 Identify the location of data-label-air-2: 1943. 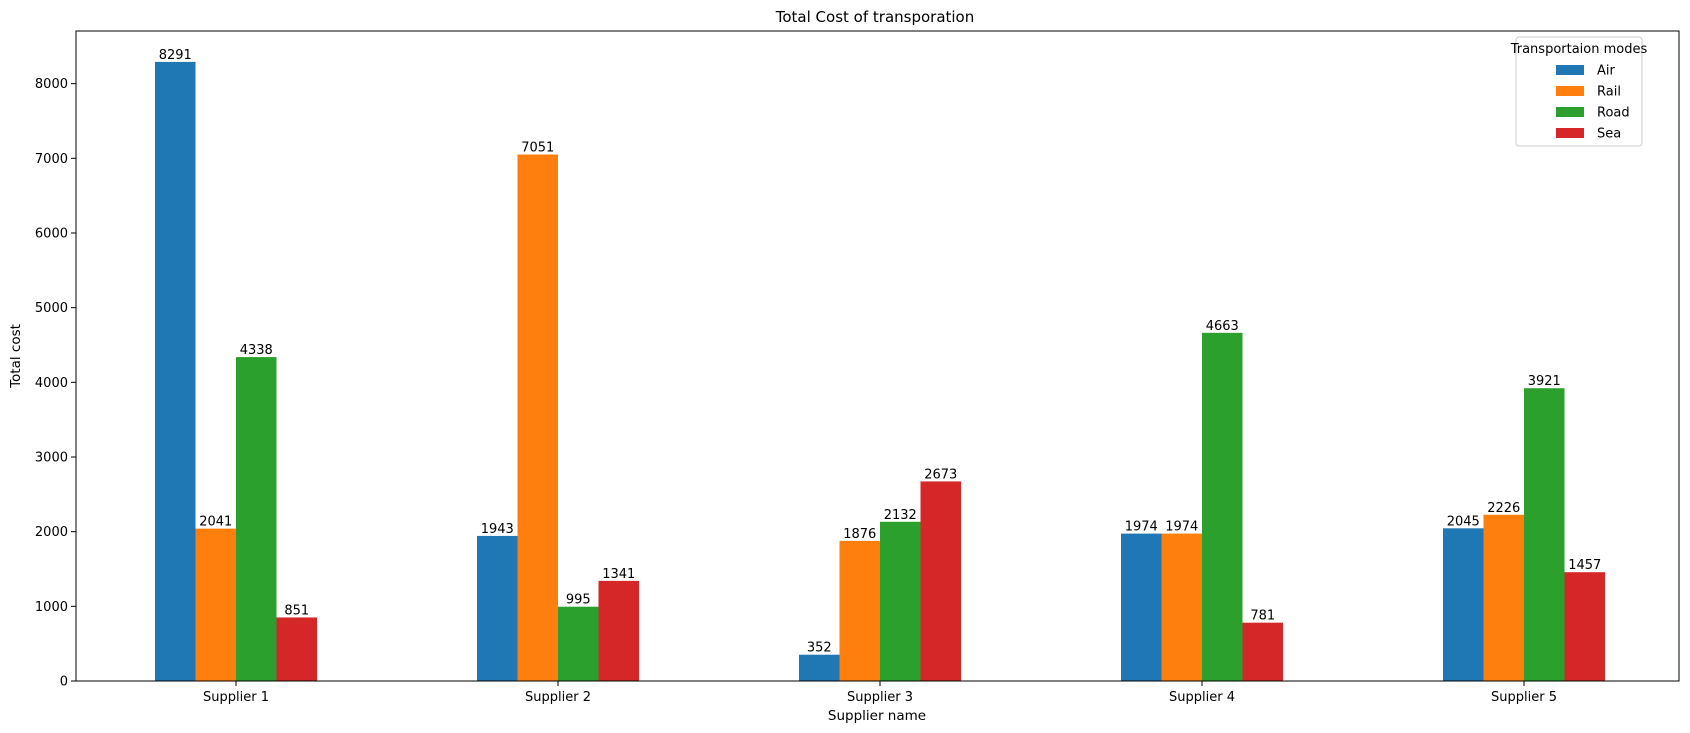
(497, 529).